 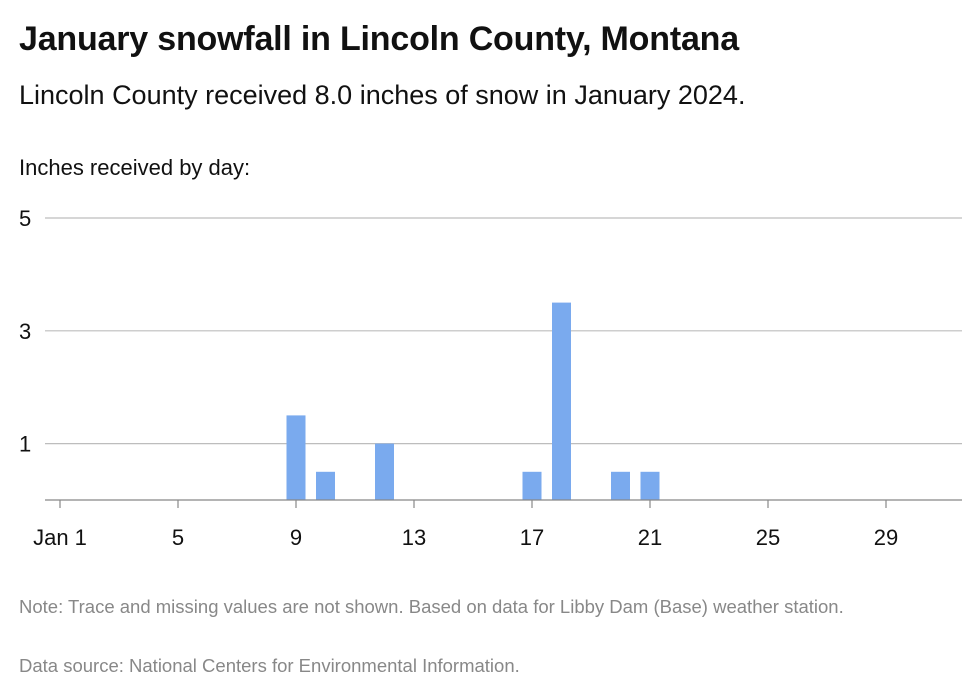 I want to click on y-axis-caption: Inches received by day:, so click(x=135, y=167).